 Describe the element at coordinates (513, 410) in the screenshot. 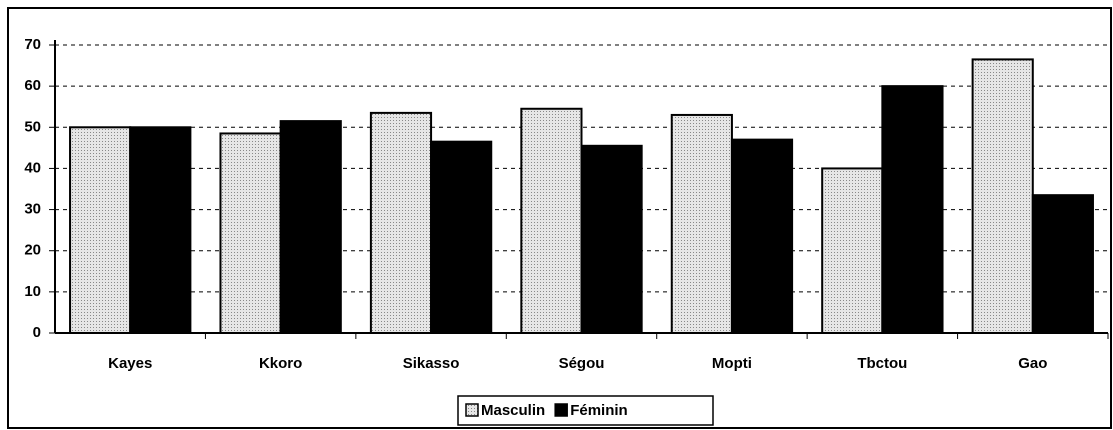

I see `legend-label: Masculin` at that location.